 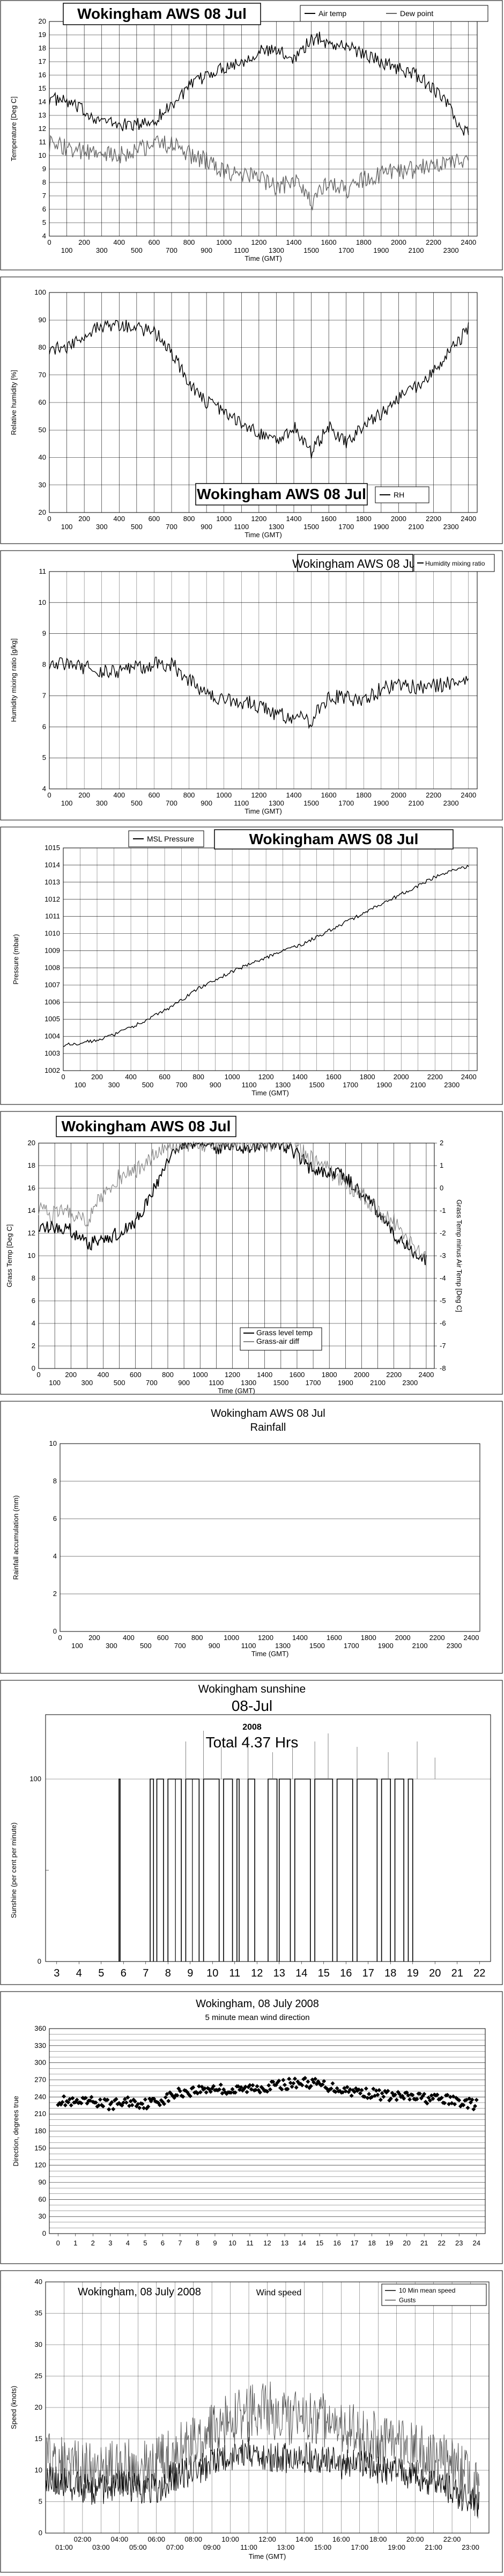 I want to click on x-tick-label: 19, so click(x=413, y=1973).